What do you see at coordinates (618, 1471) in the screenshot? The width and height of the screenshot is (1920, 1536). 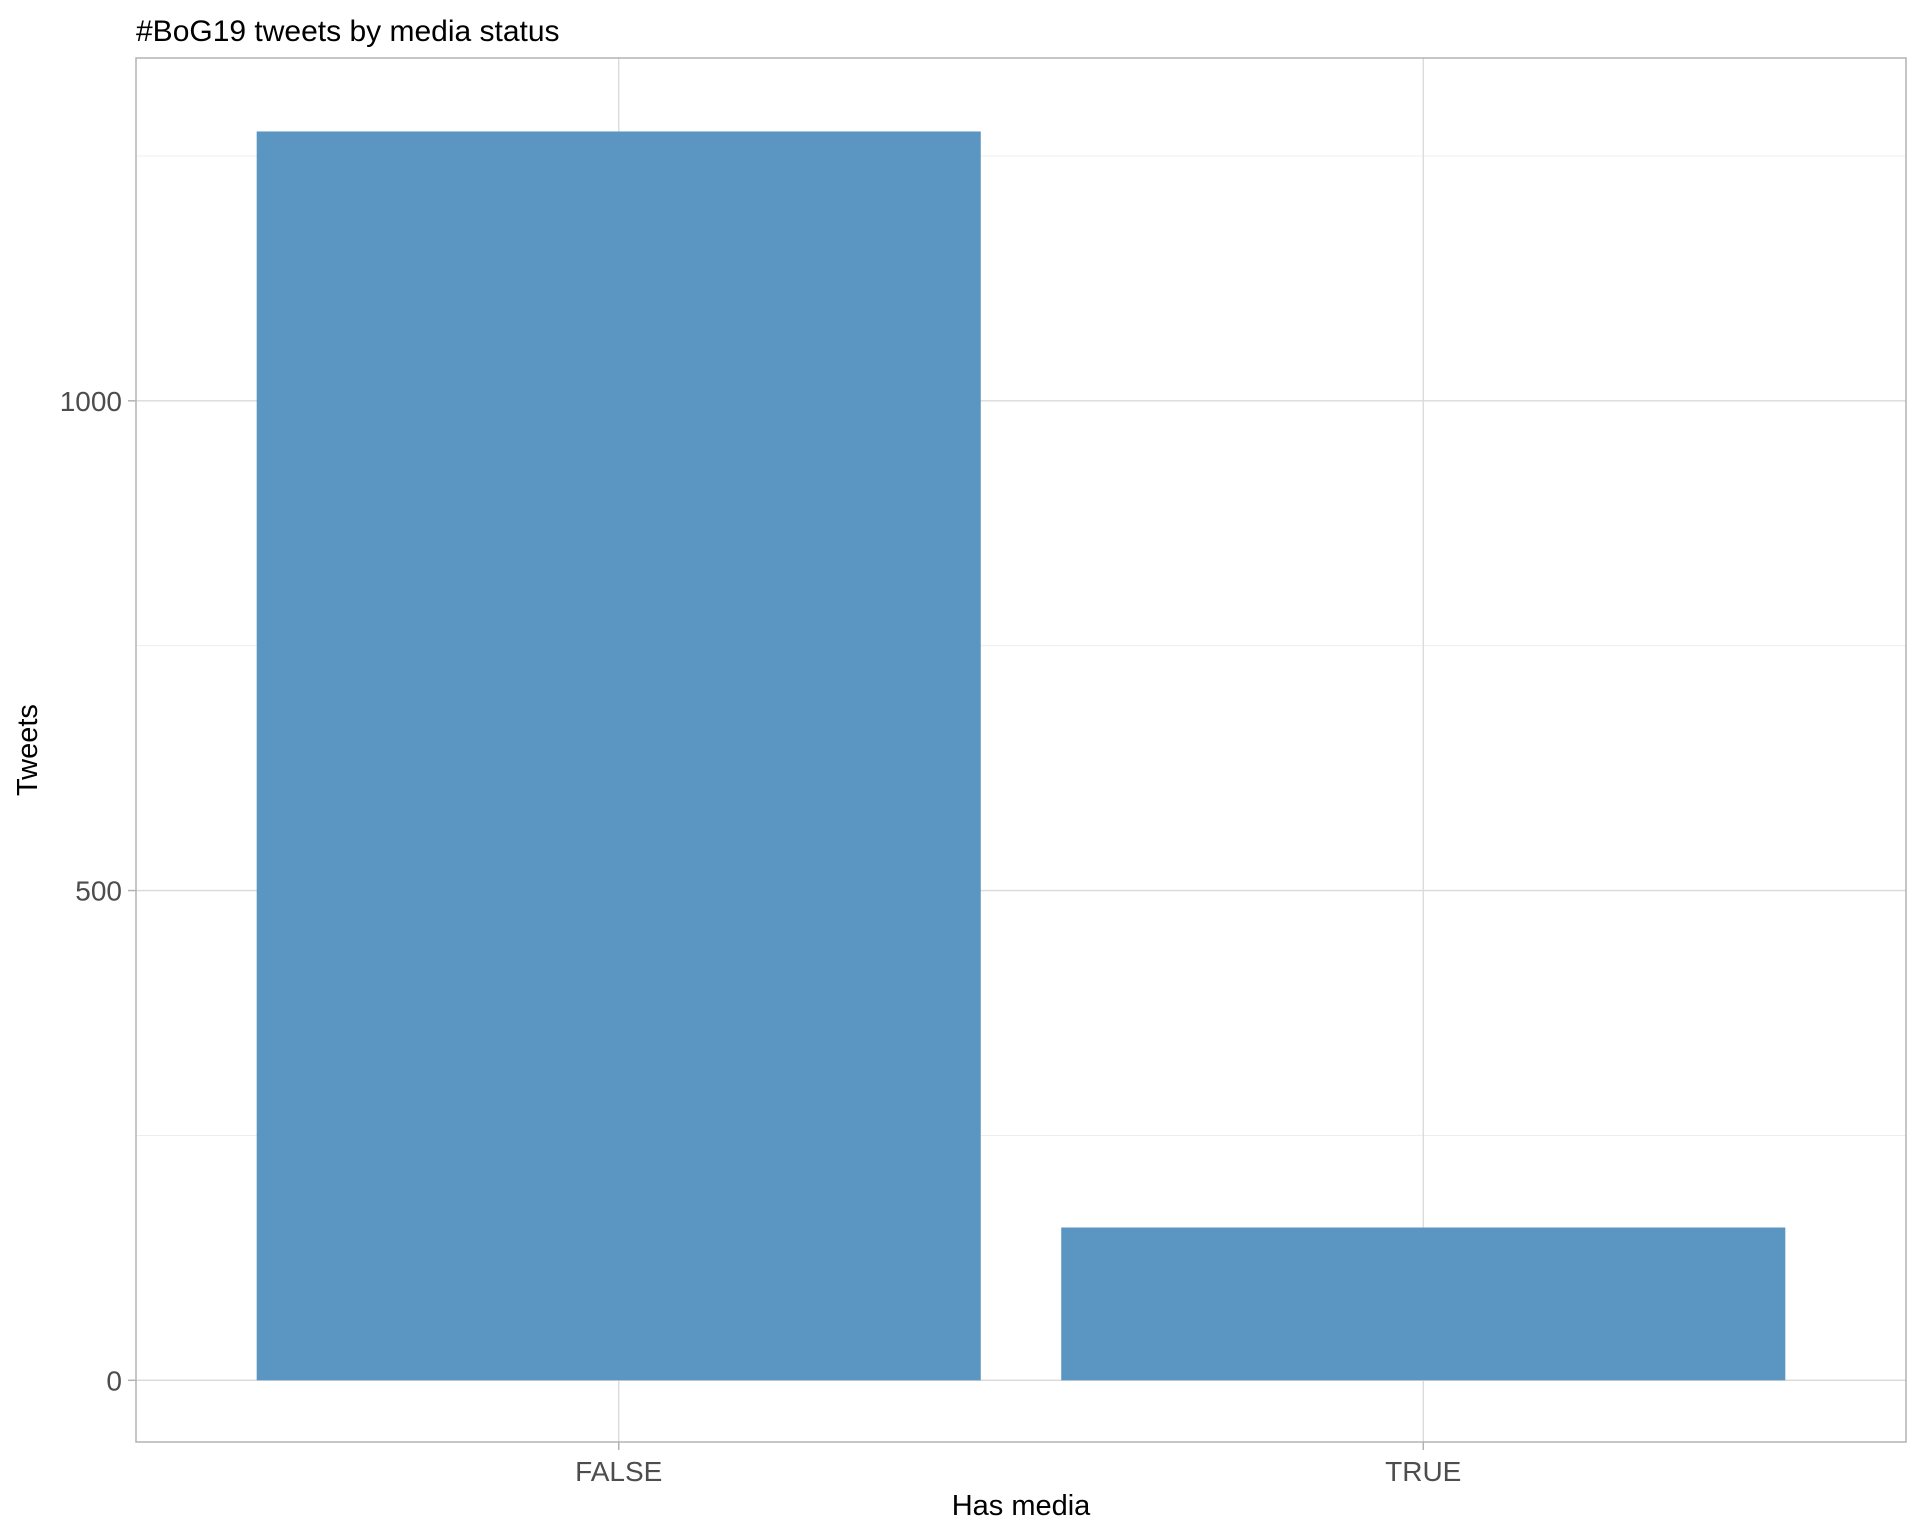 I see `x-tick-label: FALSE` at bounding box center [618, 1471].